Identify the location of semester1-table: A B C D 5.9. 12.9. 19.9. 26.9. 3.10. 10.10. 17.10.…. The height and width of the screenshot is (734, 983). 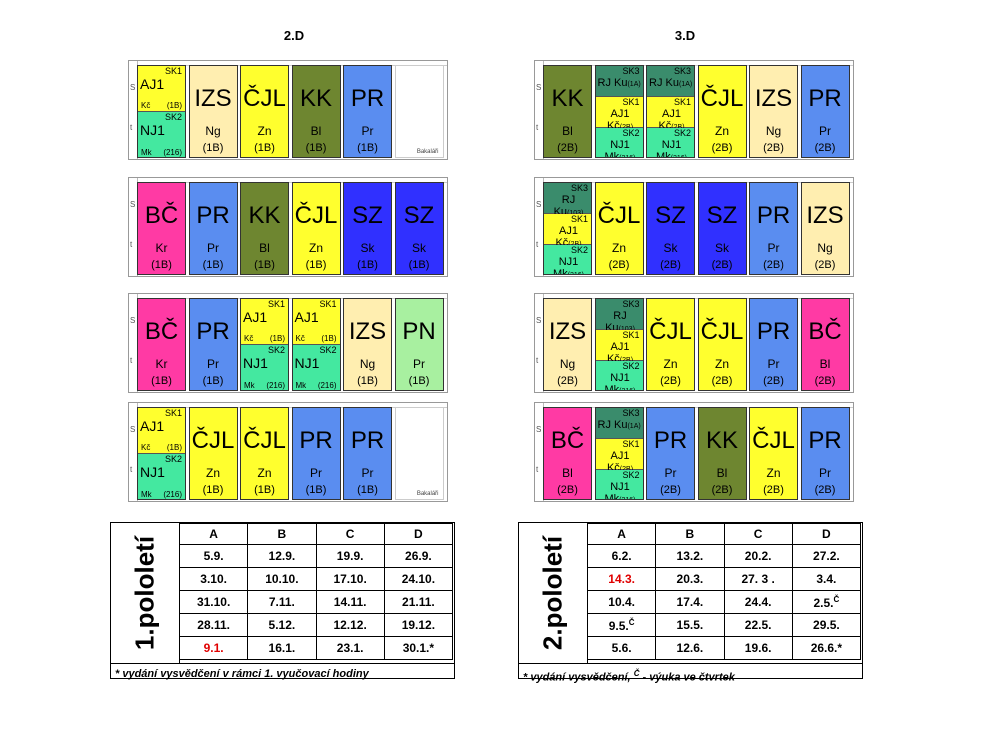
(316, 591).